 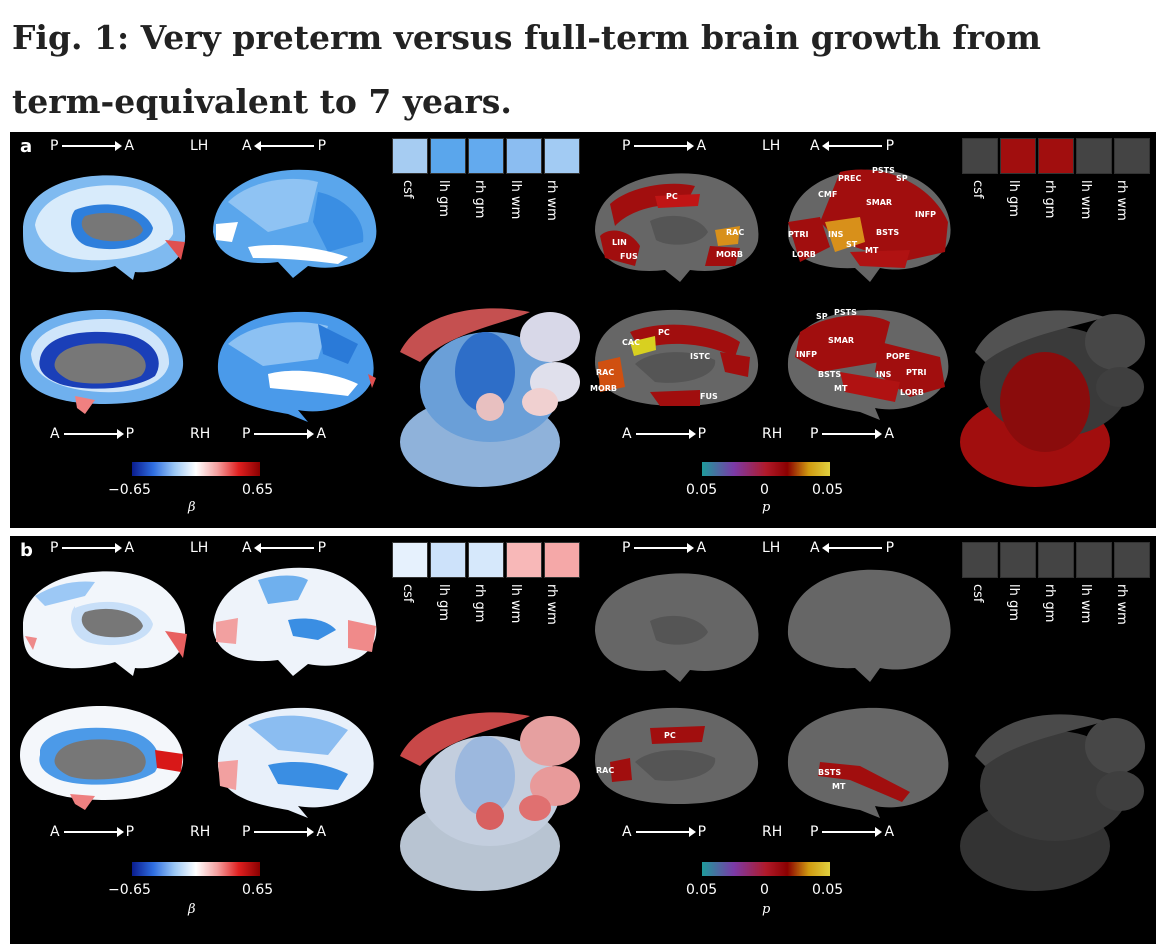 I want to click on roi-label: CMF, so click(x=828, y=194).